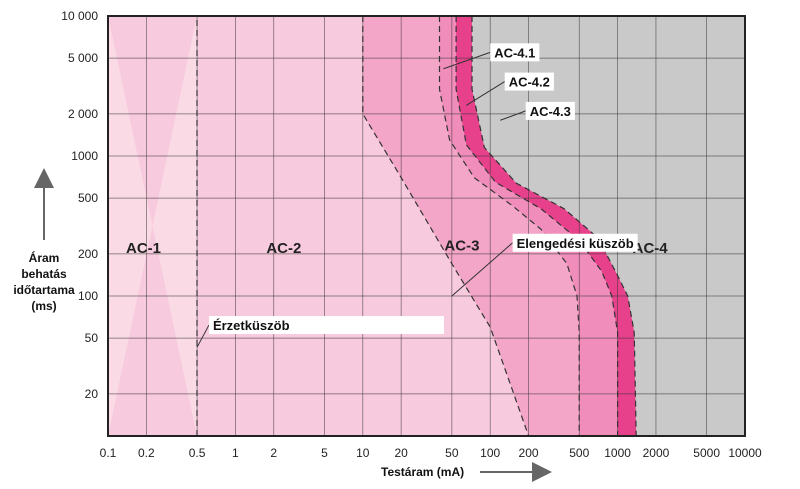  I want to click on x-tick-label: 5000, so click(706, 453).